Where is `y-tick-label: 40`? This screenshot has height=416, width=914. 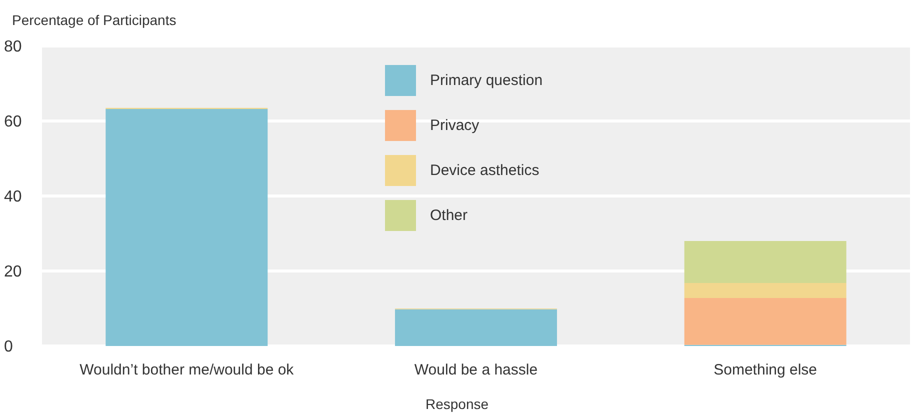 y-tick-label: 40 is located at coordinates (13, 197).